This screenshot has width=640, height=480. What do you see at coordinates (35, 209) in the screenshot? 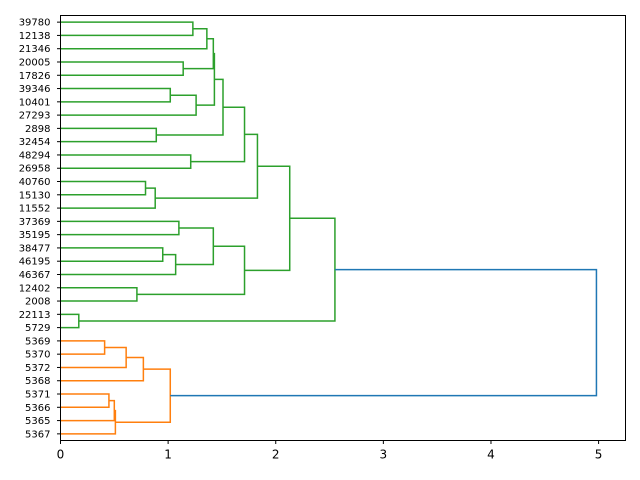
I see `leaf-label: 11552` at bounding box center [35, 209].